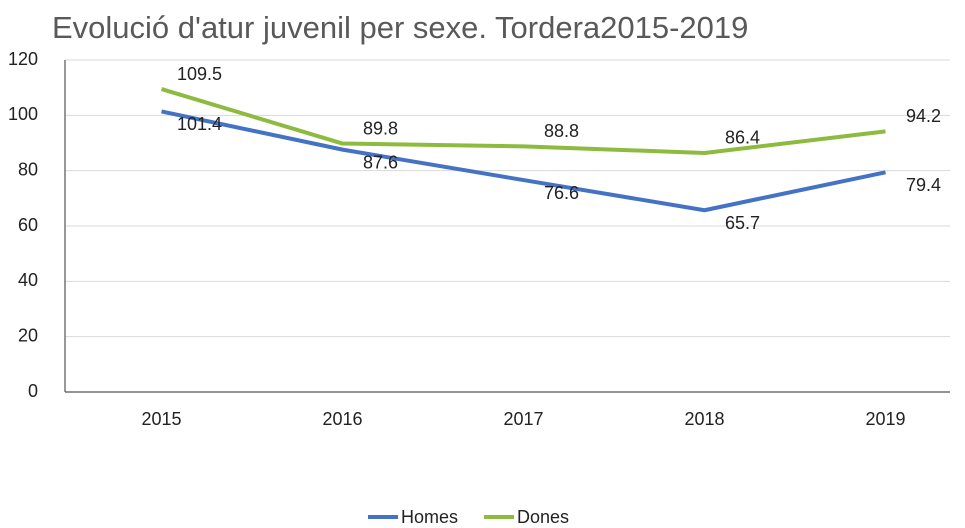 This screenshot has width=965, height=528. I want to click on legend-label: Homes, so click(429, 517).